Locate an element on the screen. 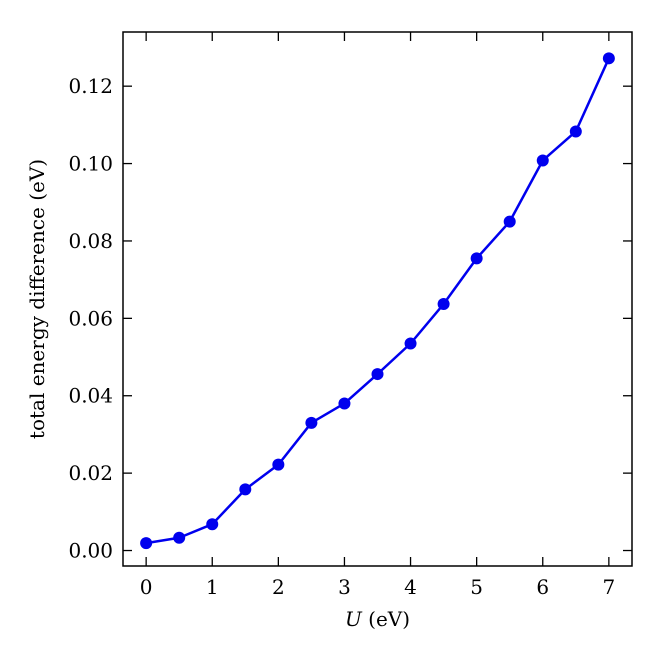  y-tick-label: 0.10 is located at coordinates (90, 164).